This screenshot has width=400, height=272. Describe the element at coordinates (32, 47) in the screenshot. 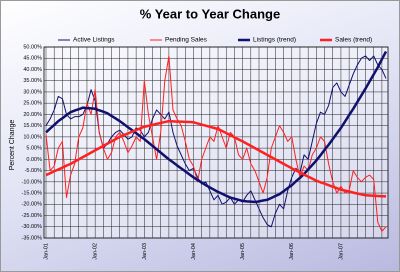

I see `y-tick-label: 50.00%` at that location.